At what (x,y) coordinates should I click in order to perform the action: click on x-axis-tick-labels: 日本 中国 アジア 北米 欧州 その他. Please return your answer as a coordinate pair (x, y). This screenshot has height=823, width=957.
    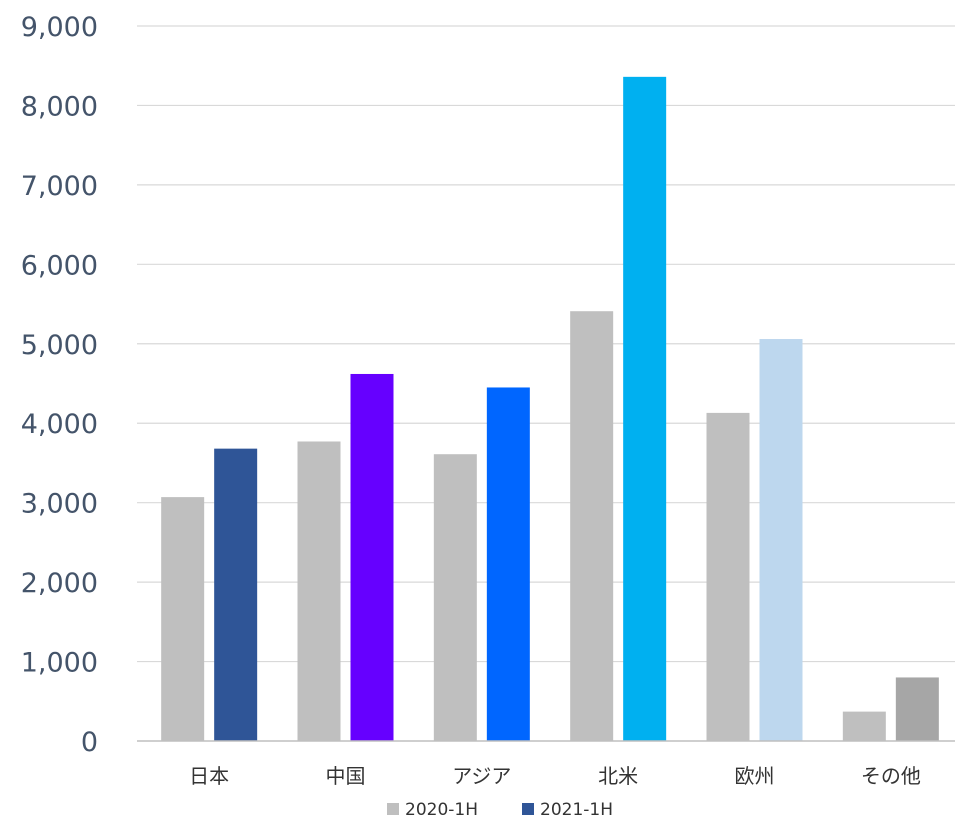
    Looking at the image, I should click on (555, 776).